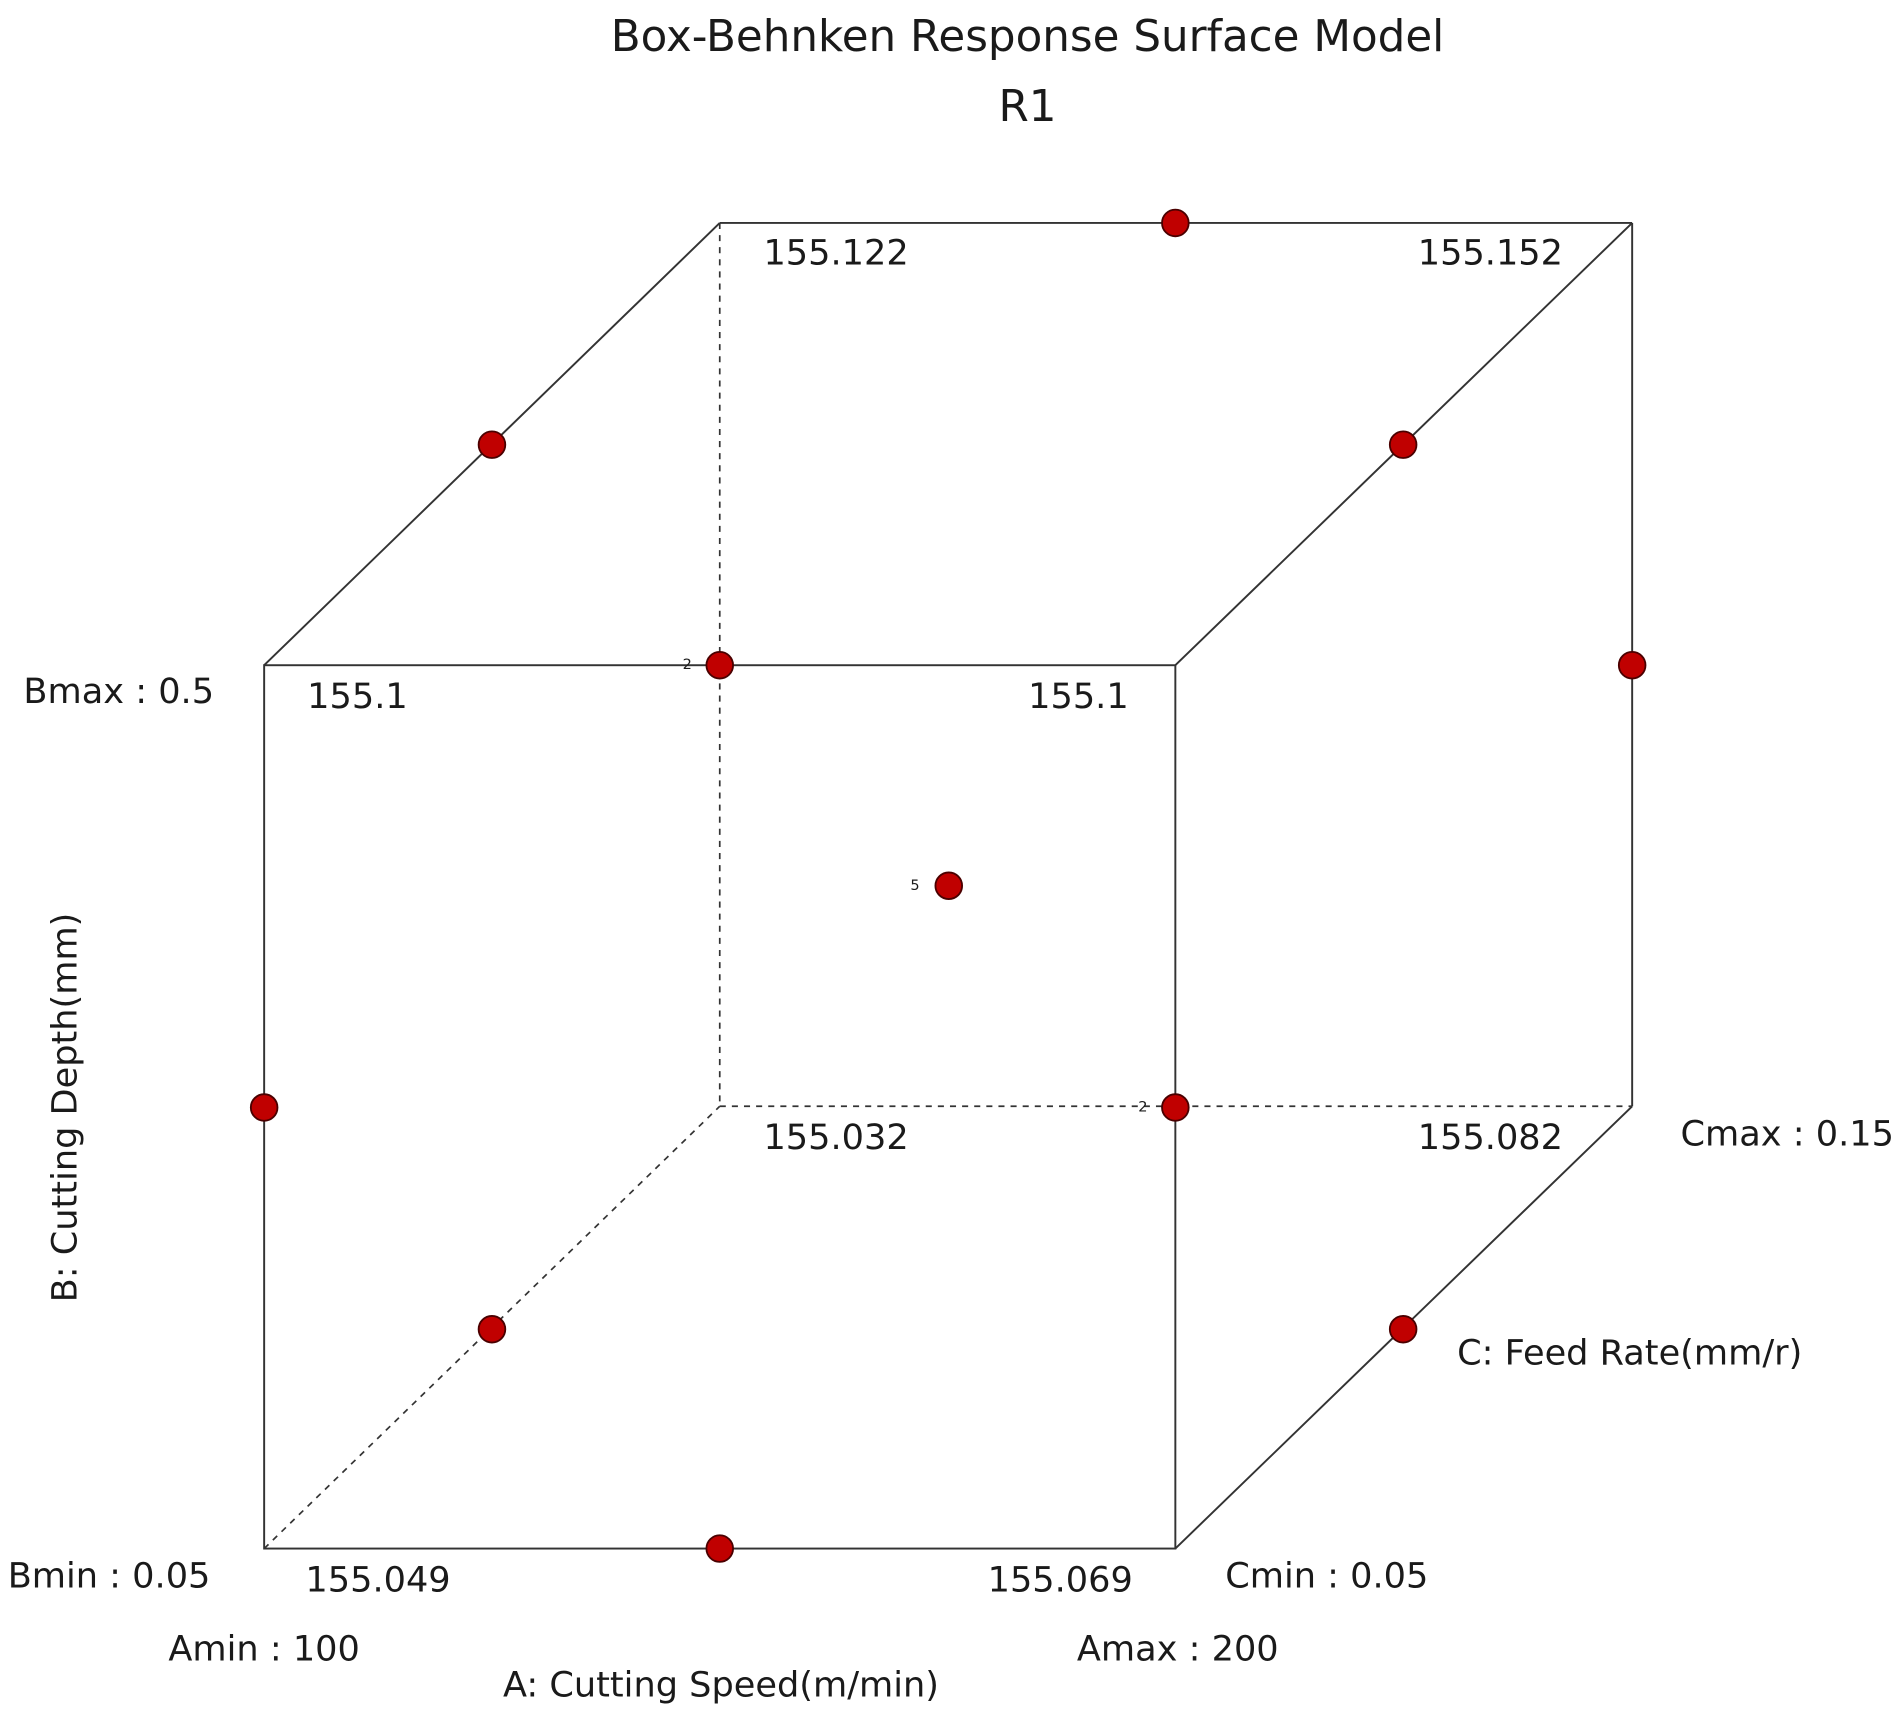  What do you see at coordinates (65, 1108) in the screenshot?
I see `axis-label: B: Cutting Depth(mm)` at bounding box center [65, 1108].